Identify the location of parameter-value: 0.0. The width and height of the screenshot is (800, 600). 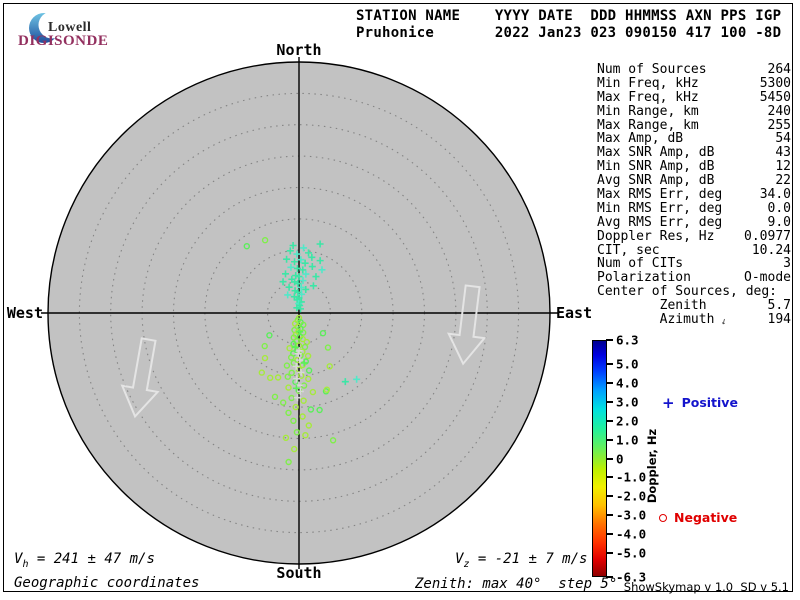
(779, 208).